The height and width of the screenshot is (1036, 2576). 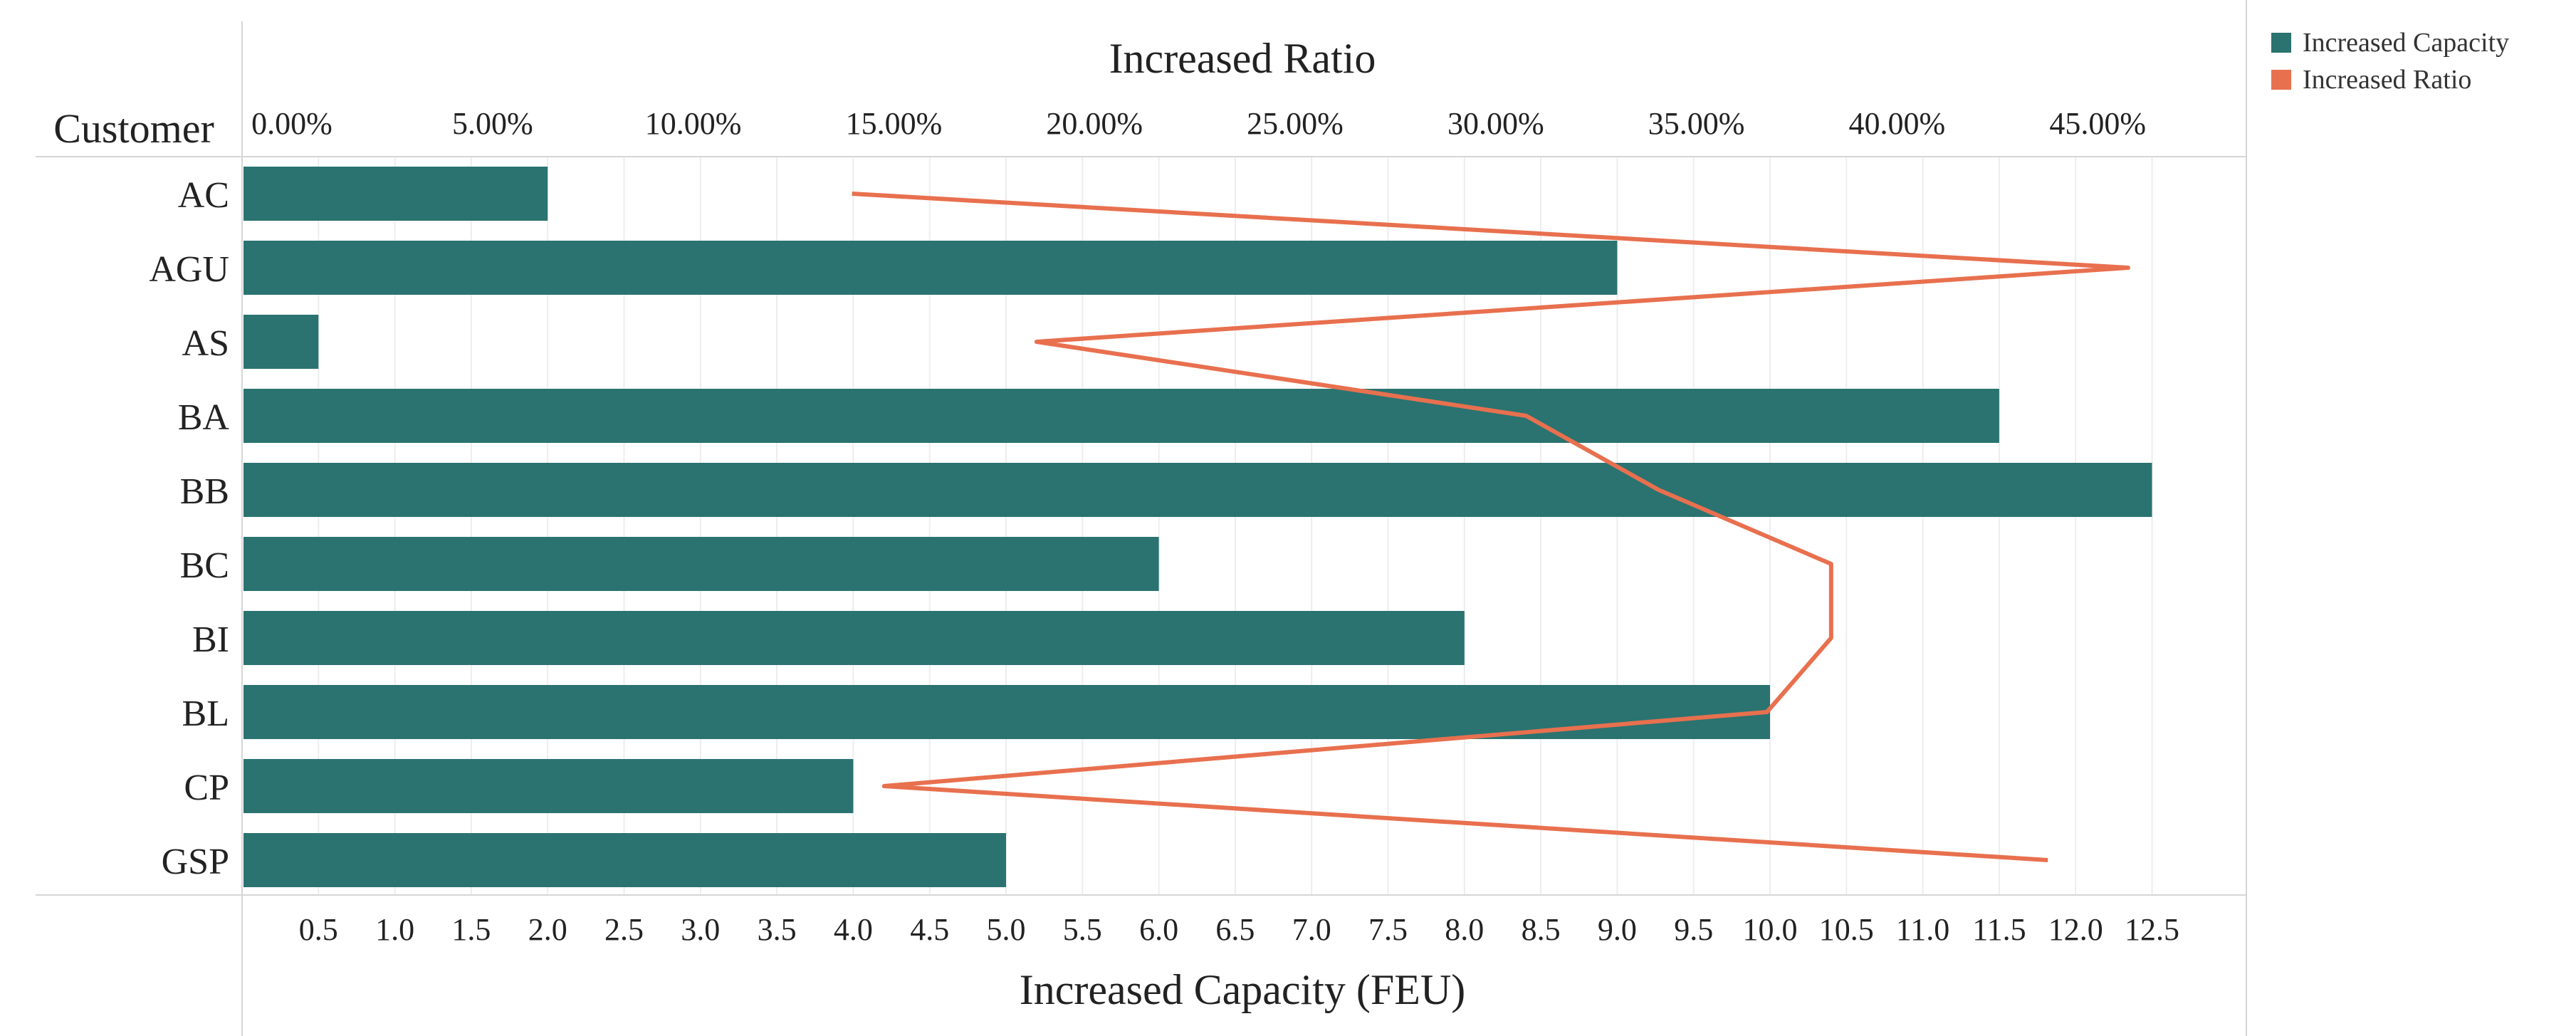 What do you see at coordinates (1006, 929) in the screenshot?
I see `bottom-tick-label-9: 5.0` at bounding box center [1006, 929].